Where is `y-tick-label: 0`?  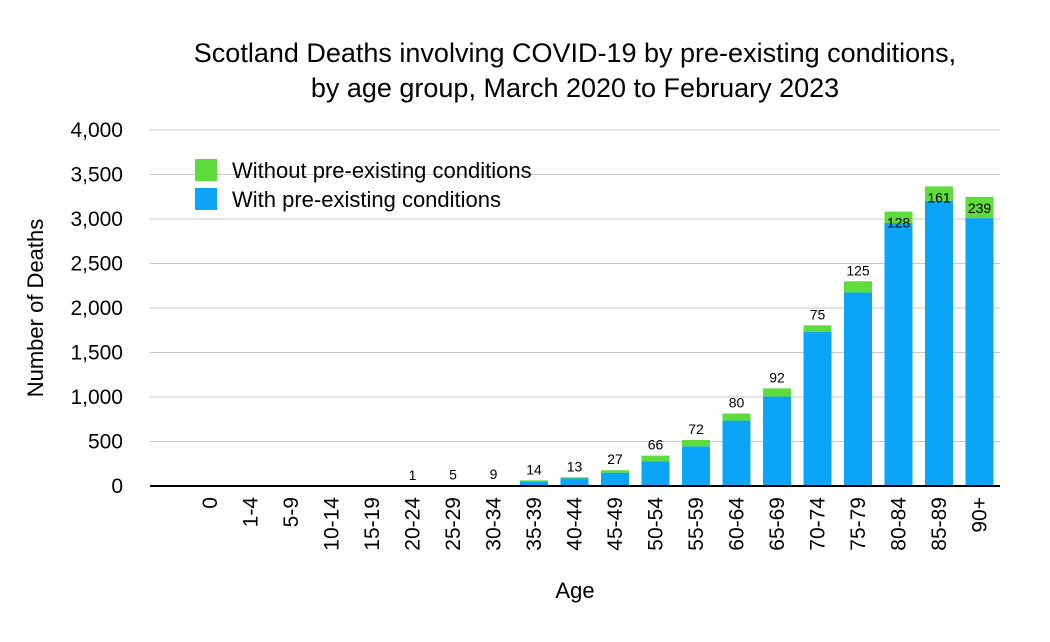
y-tick-label: 0 is located at coordinates (117, 486).